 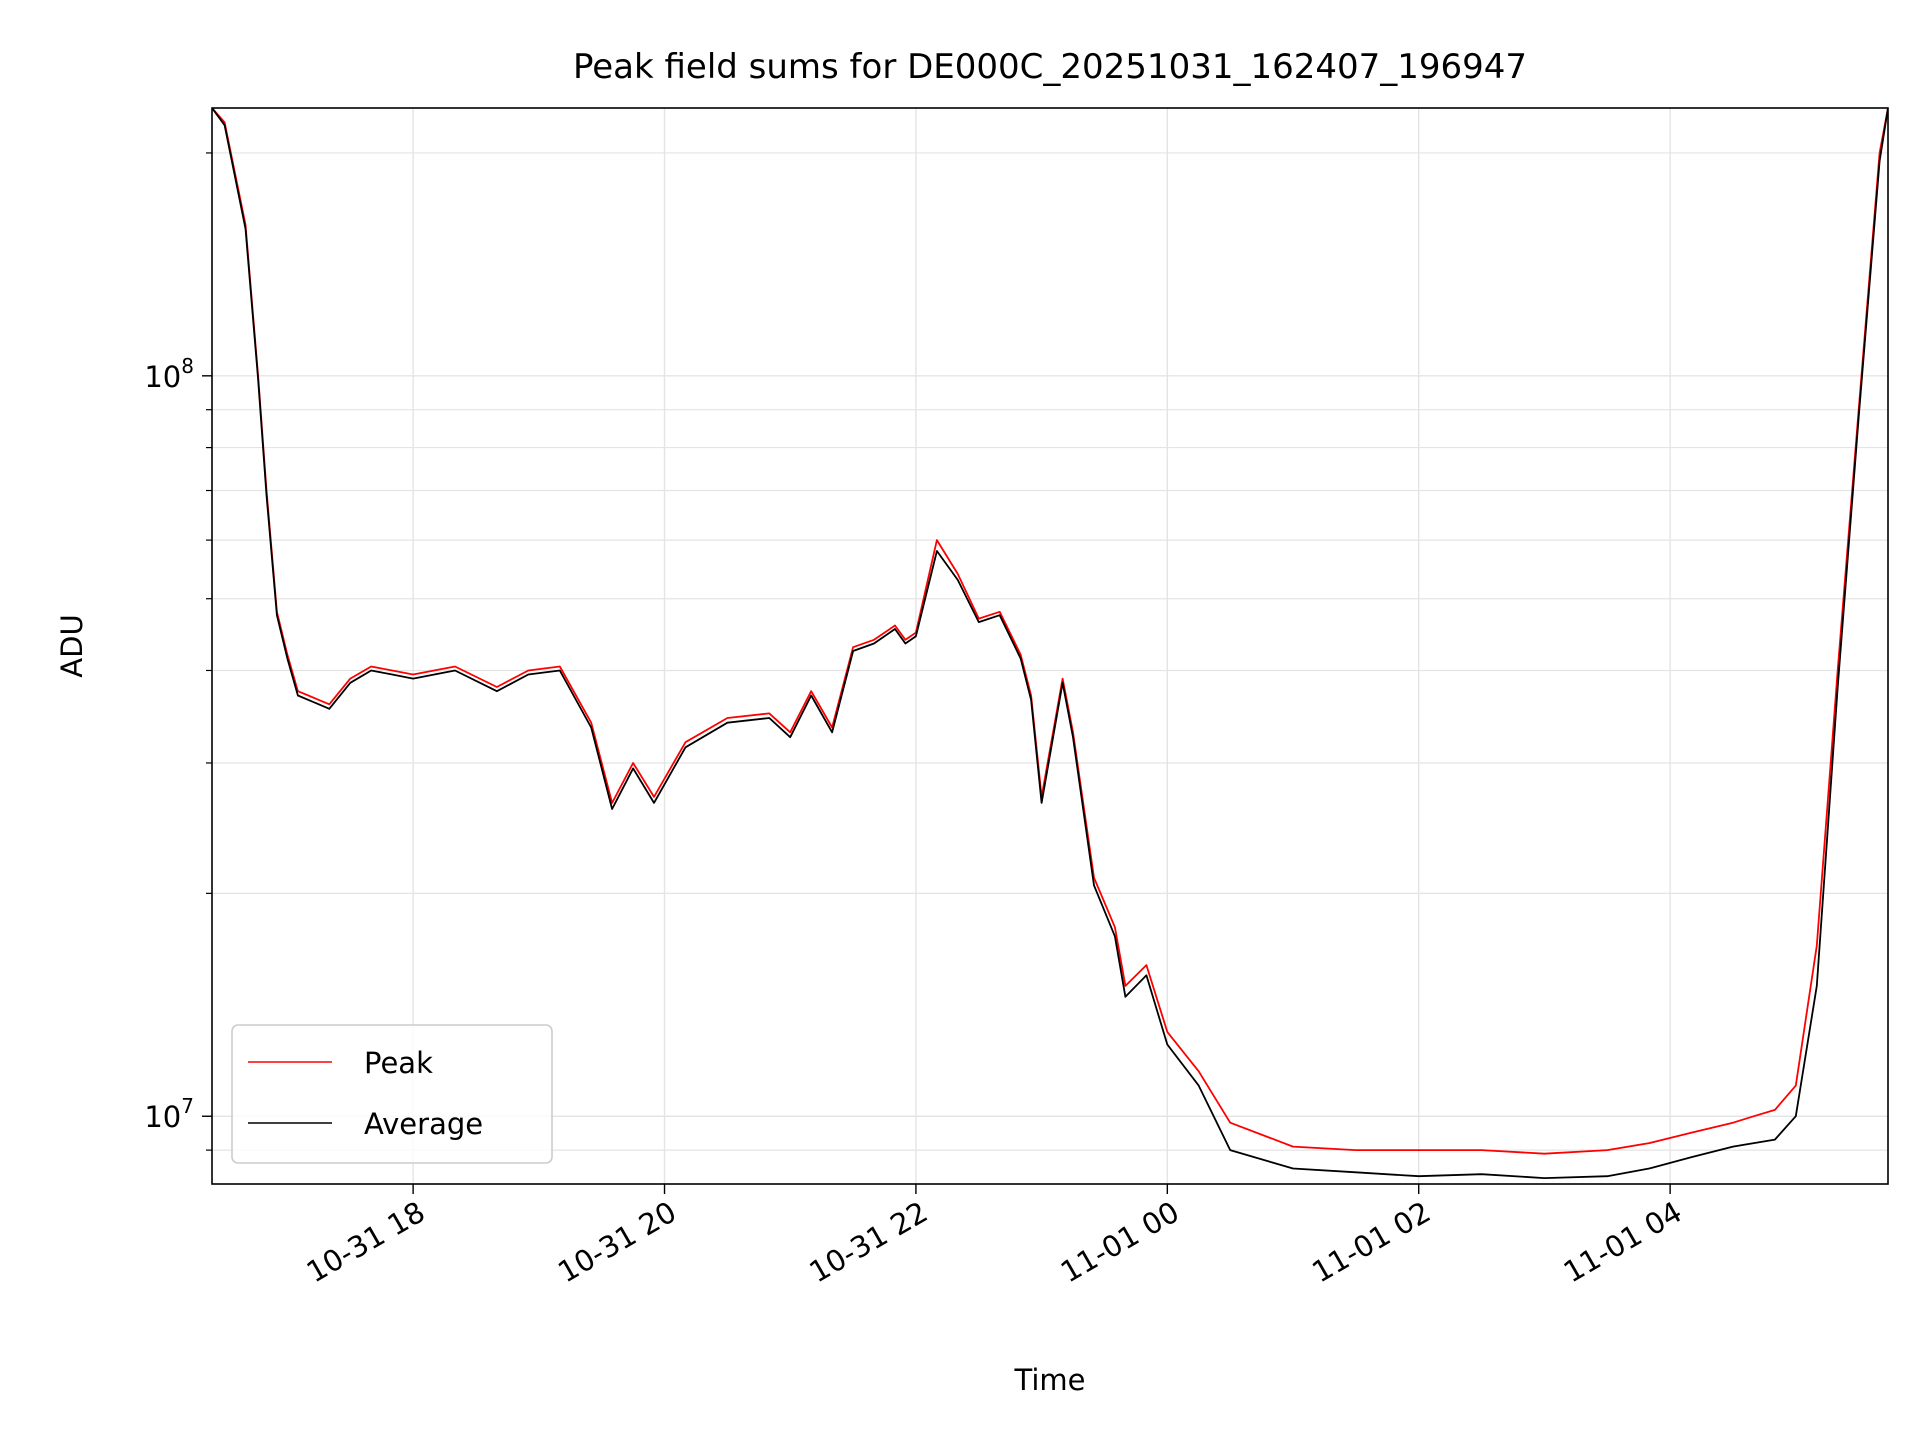 I want to click on y-tick-label: 10⁸, so click(x=169, y=374).